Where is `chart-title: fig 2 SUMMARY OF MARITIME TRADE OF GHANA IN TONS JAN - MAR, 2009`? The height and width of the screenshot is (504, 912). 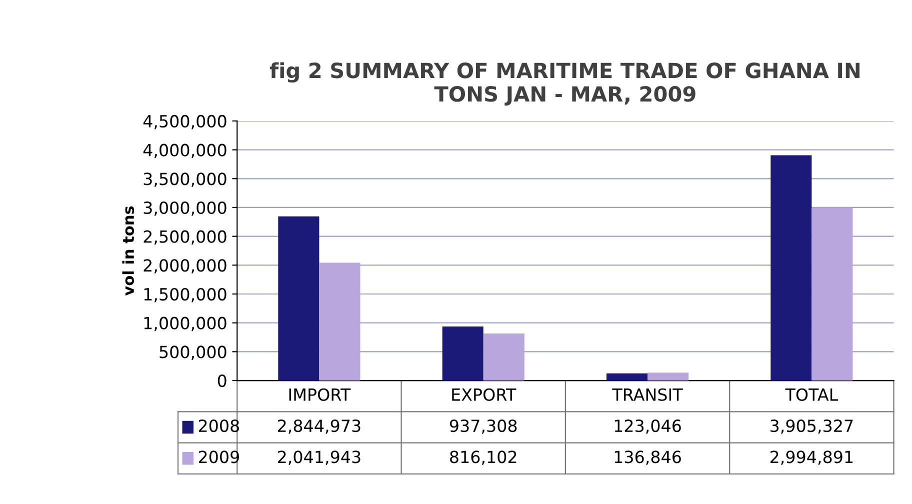
chart-title: fig 2 SUMMARY OF MARITIME TRADE OF GHANA IN TONS JAN - MAR, 2009 is located at coordinates (565, 84).